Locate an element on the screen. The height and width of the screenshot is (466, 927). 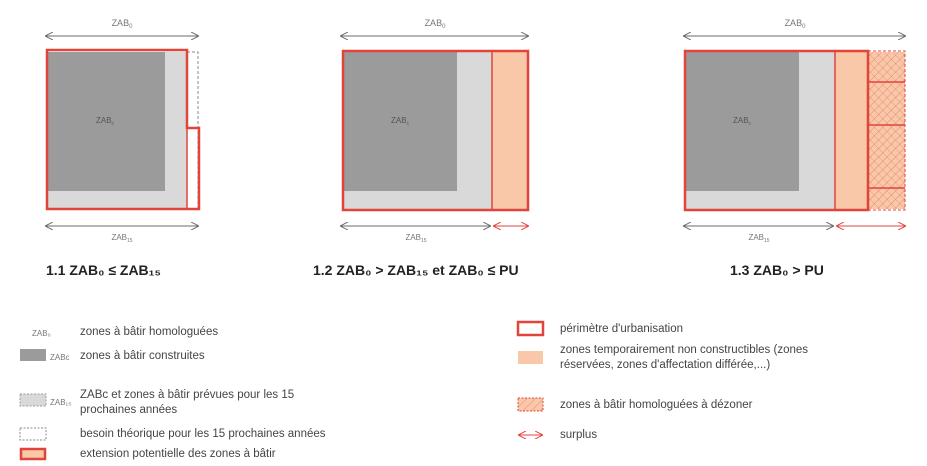
legend-text: zones à bâtir construites is located at coordinates (142, 356).